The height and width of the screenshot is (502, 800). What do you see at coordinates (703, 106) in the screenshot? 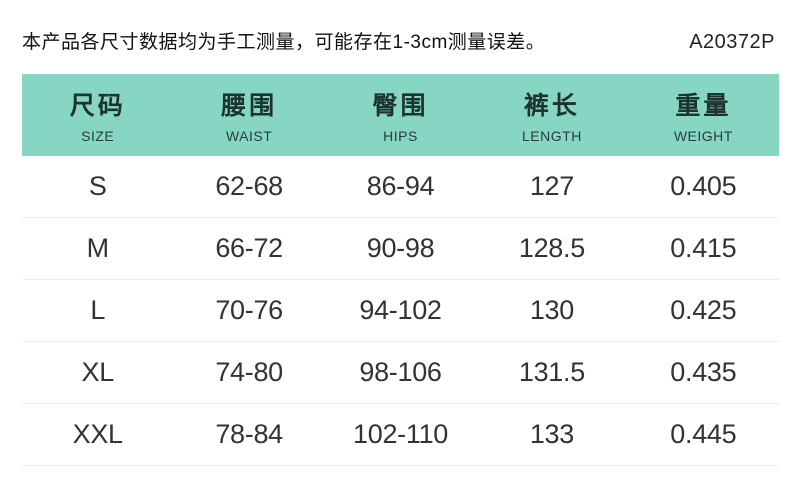
I see `header-weight-zh: 重量` at bounding box center [703, 106].